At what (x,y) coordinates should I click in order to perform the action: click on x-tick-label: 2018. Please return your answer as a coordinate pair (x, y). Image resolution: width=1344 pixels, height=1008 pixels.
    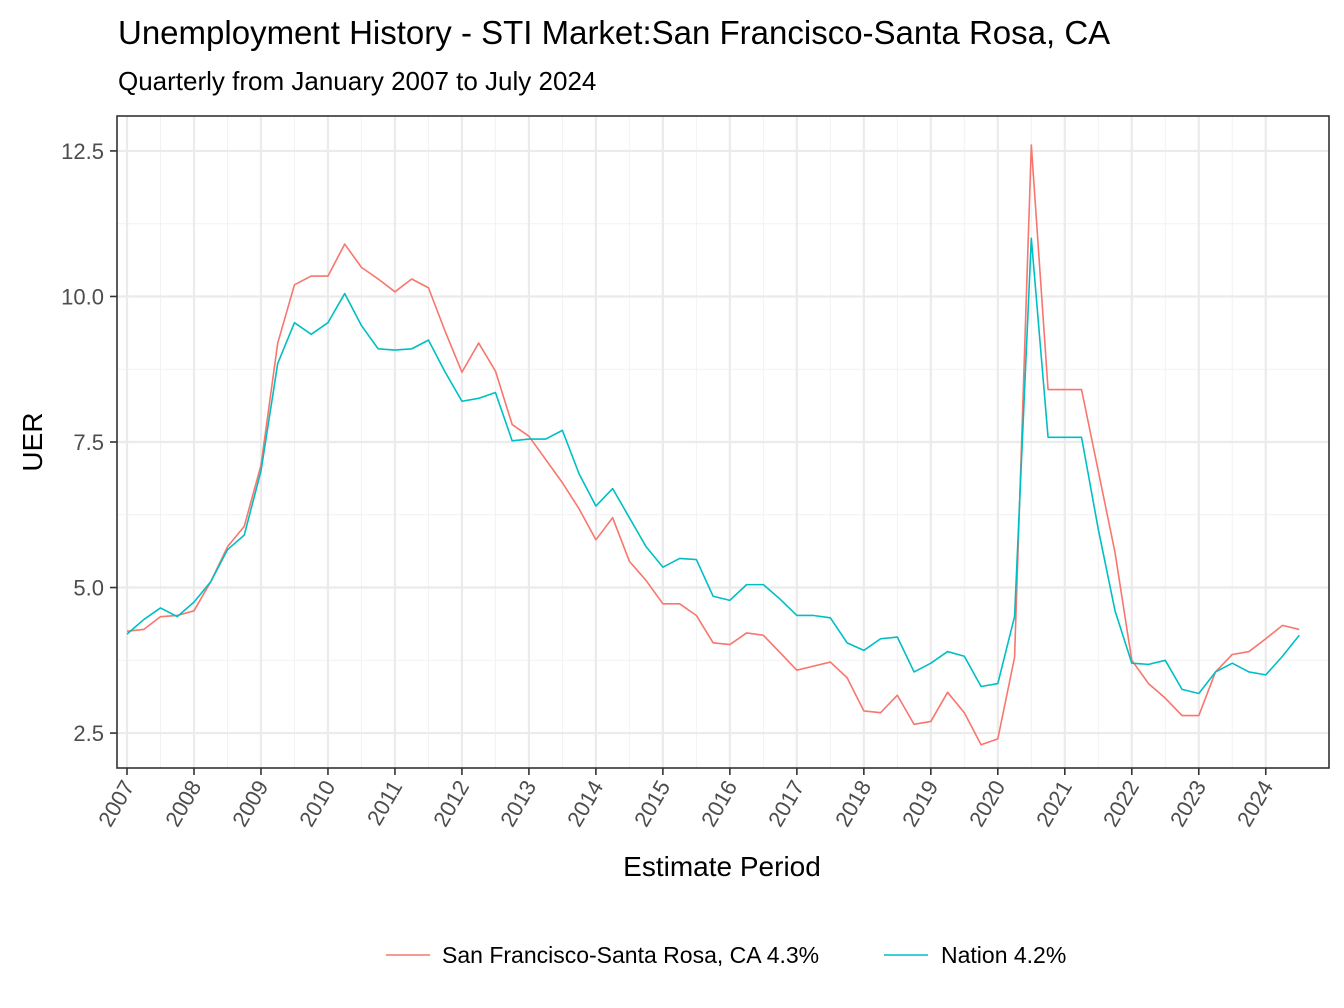
    Looking at the image, I should click on (853, 803).